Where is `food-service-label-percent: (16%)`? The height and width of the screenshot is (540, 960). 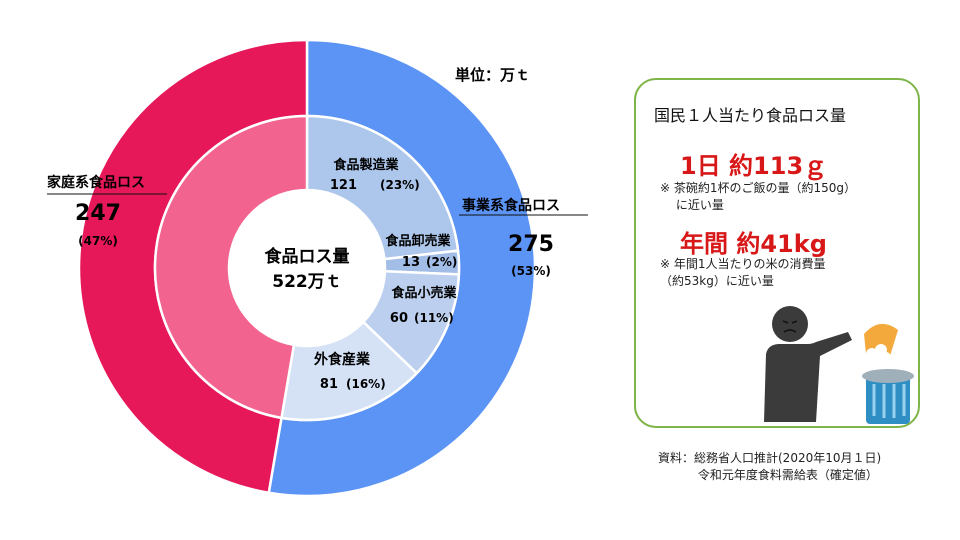 food-service-label-percent: (16%) is located at coordinates (366, 384).